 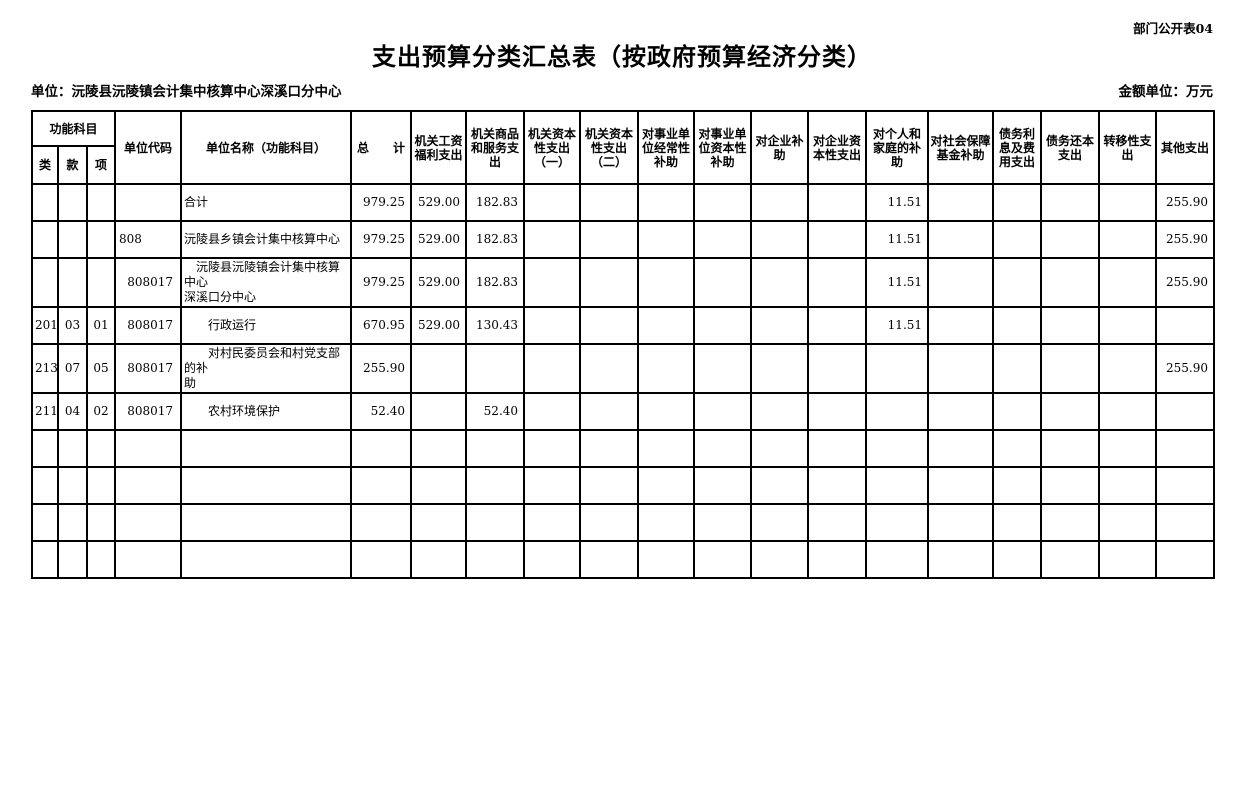 What do you see at coordinates (148, 368) in the screenshot?
I see `cell-unit-code: 808017` at bounding box center [148, 368].